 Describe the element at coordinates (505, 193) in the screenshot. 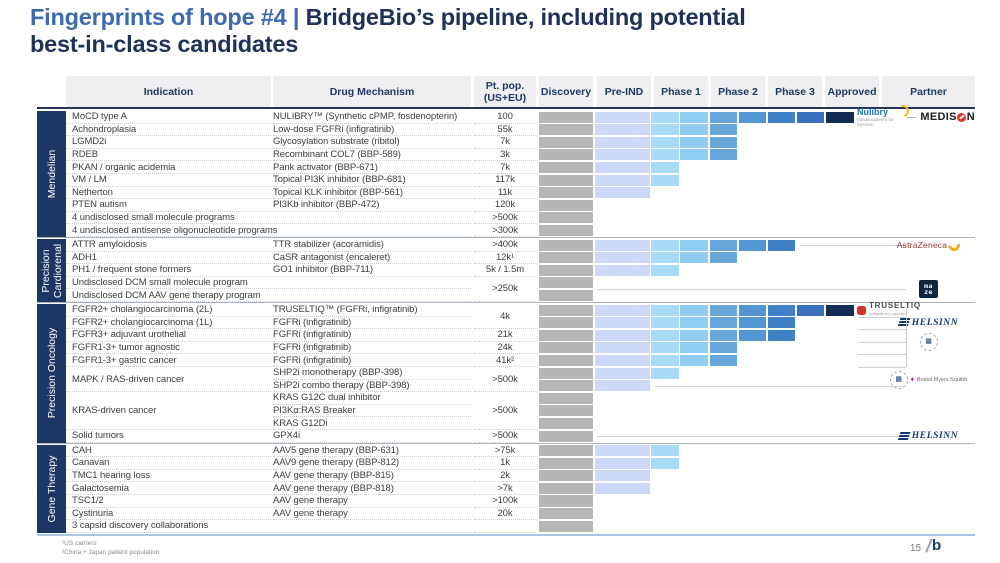

I see `patient-population-cell: 11k` at that location.